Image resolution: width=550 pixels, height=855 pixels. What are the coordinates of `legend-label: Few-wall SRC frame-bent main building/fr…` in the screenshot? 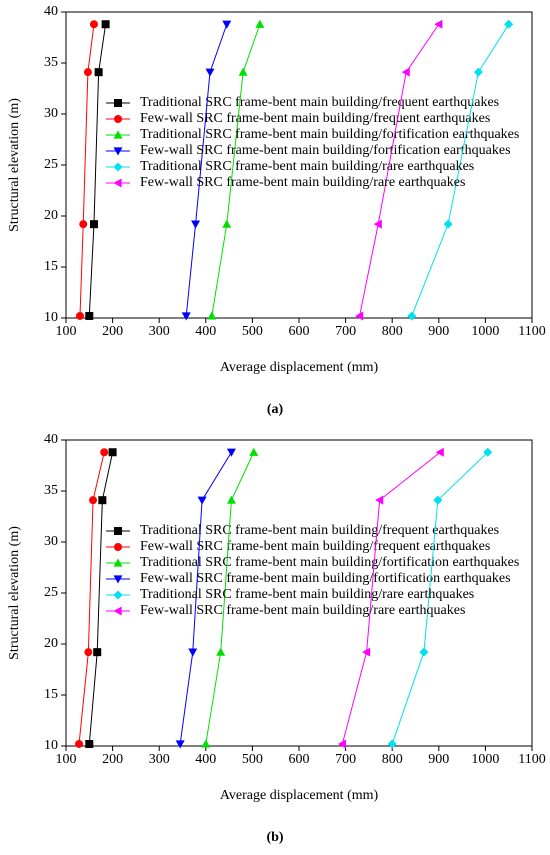 It's located at (315, 546).